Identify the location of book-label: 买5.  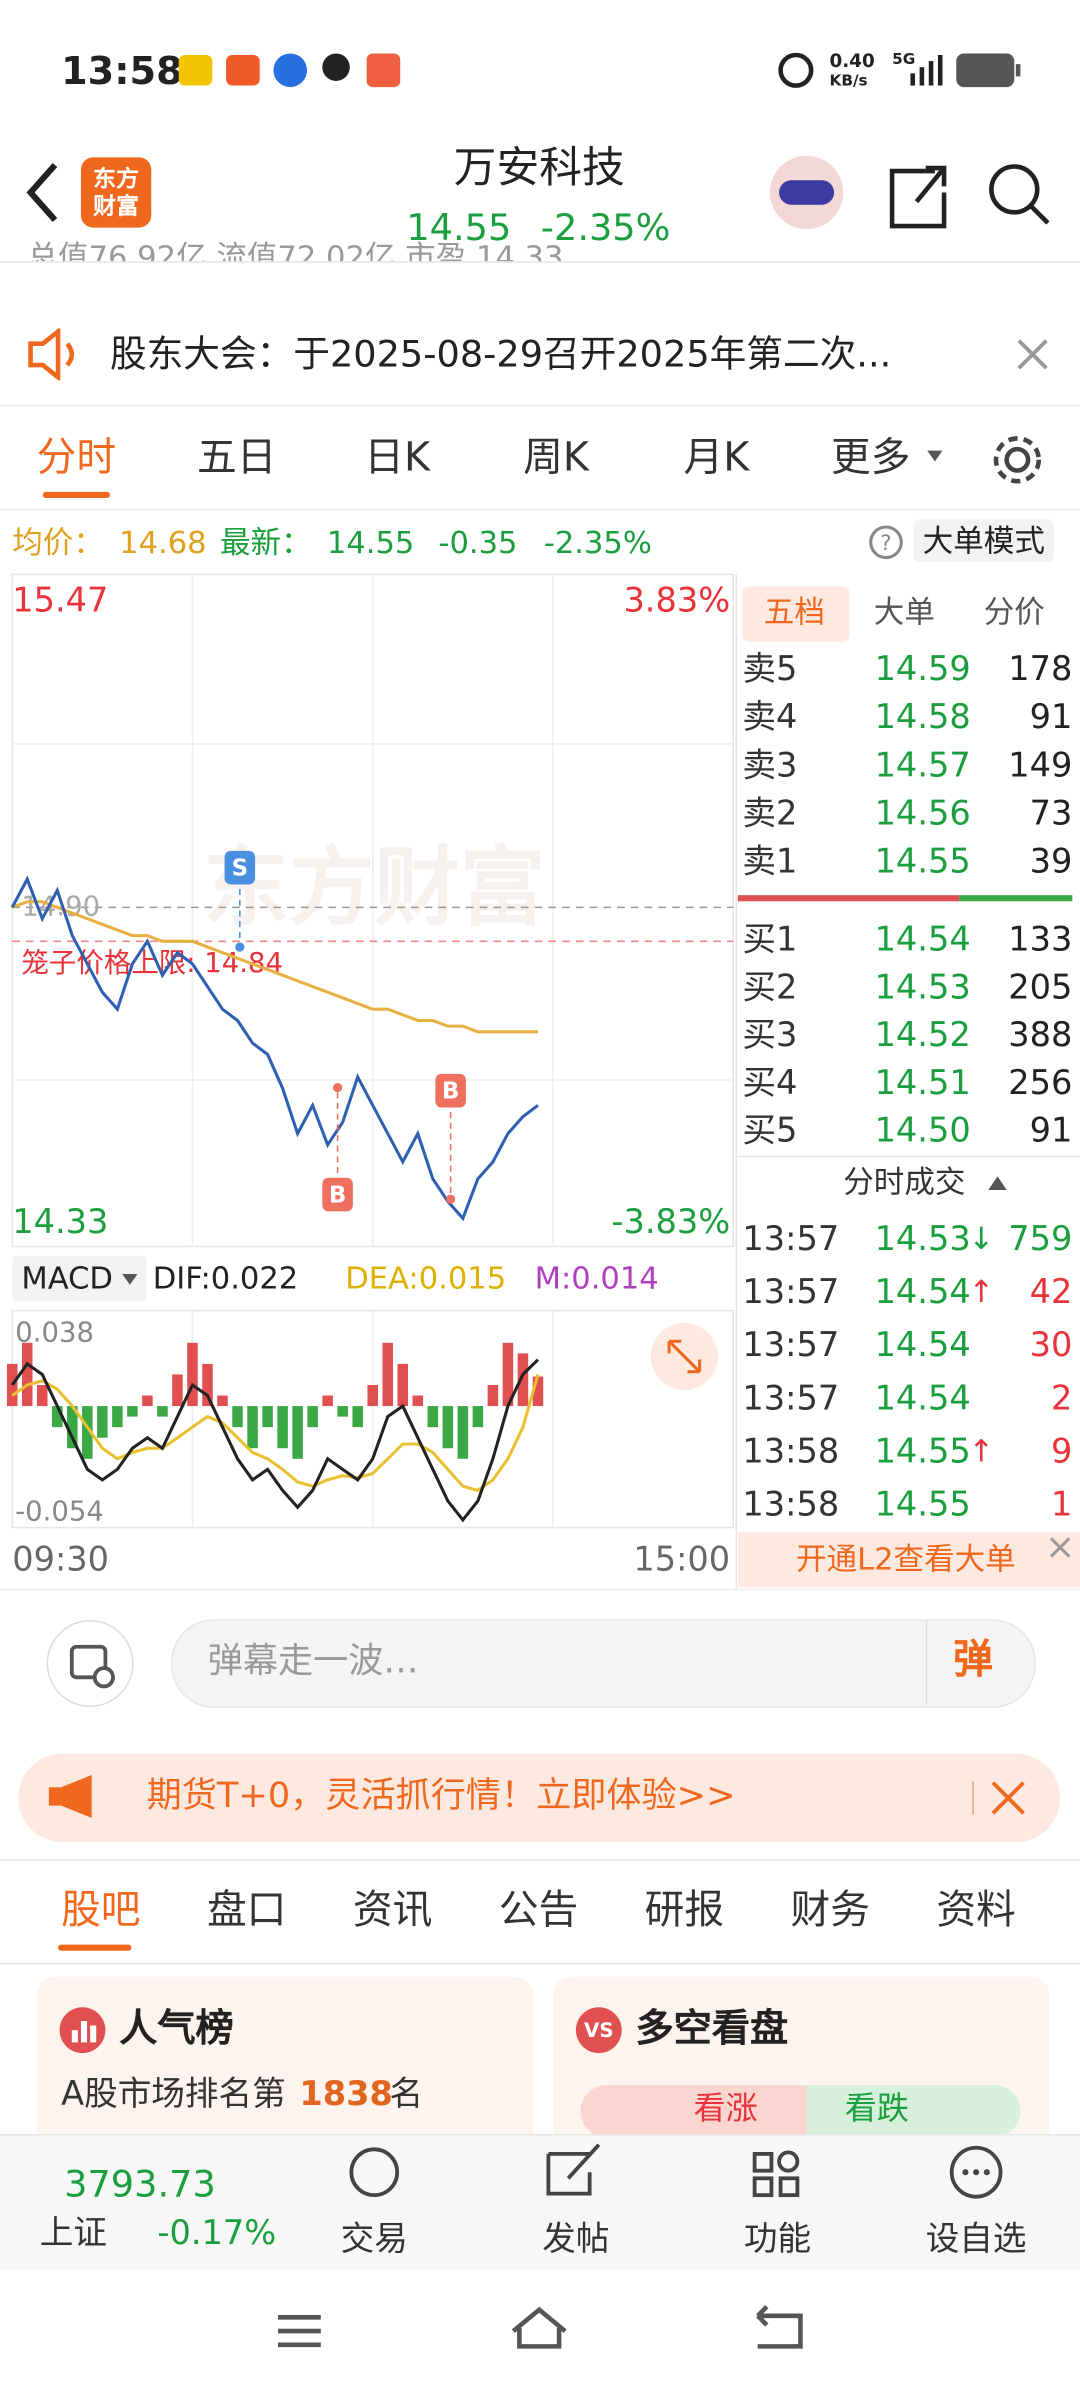
(769, 1130).